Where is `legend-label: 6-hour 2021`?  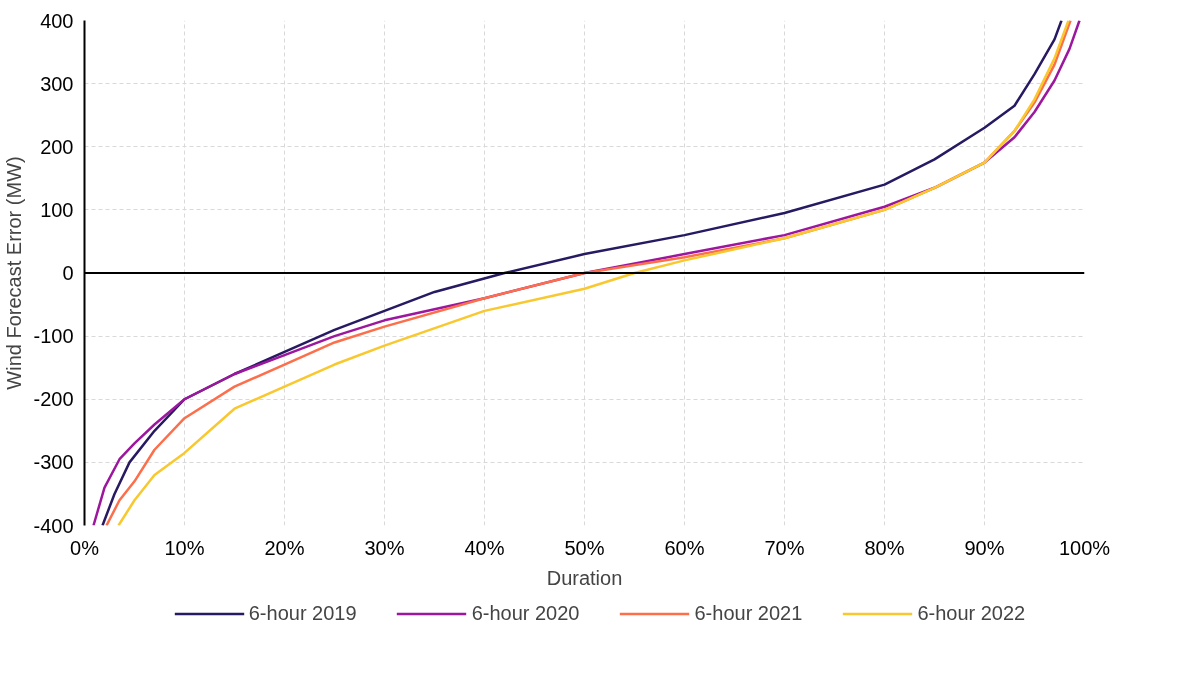
legend-label: 6-hour 2021 is located at coordinates (748, 613).